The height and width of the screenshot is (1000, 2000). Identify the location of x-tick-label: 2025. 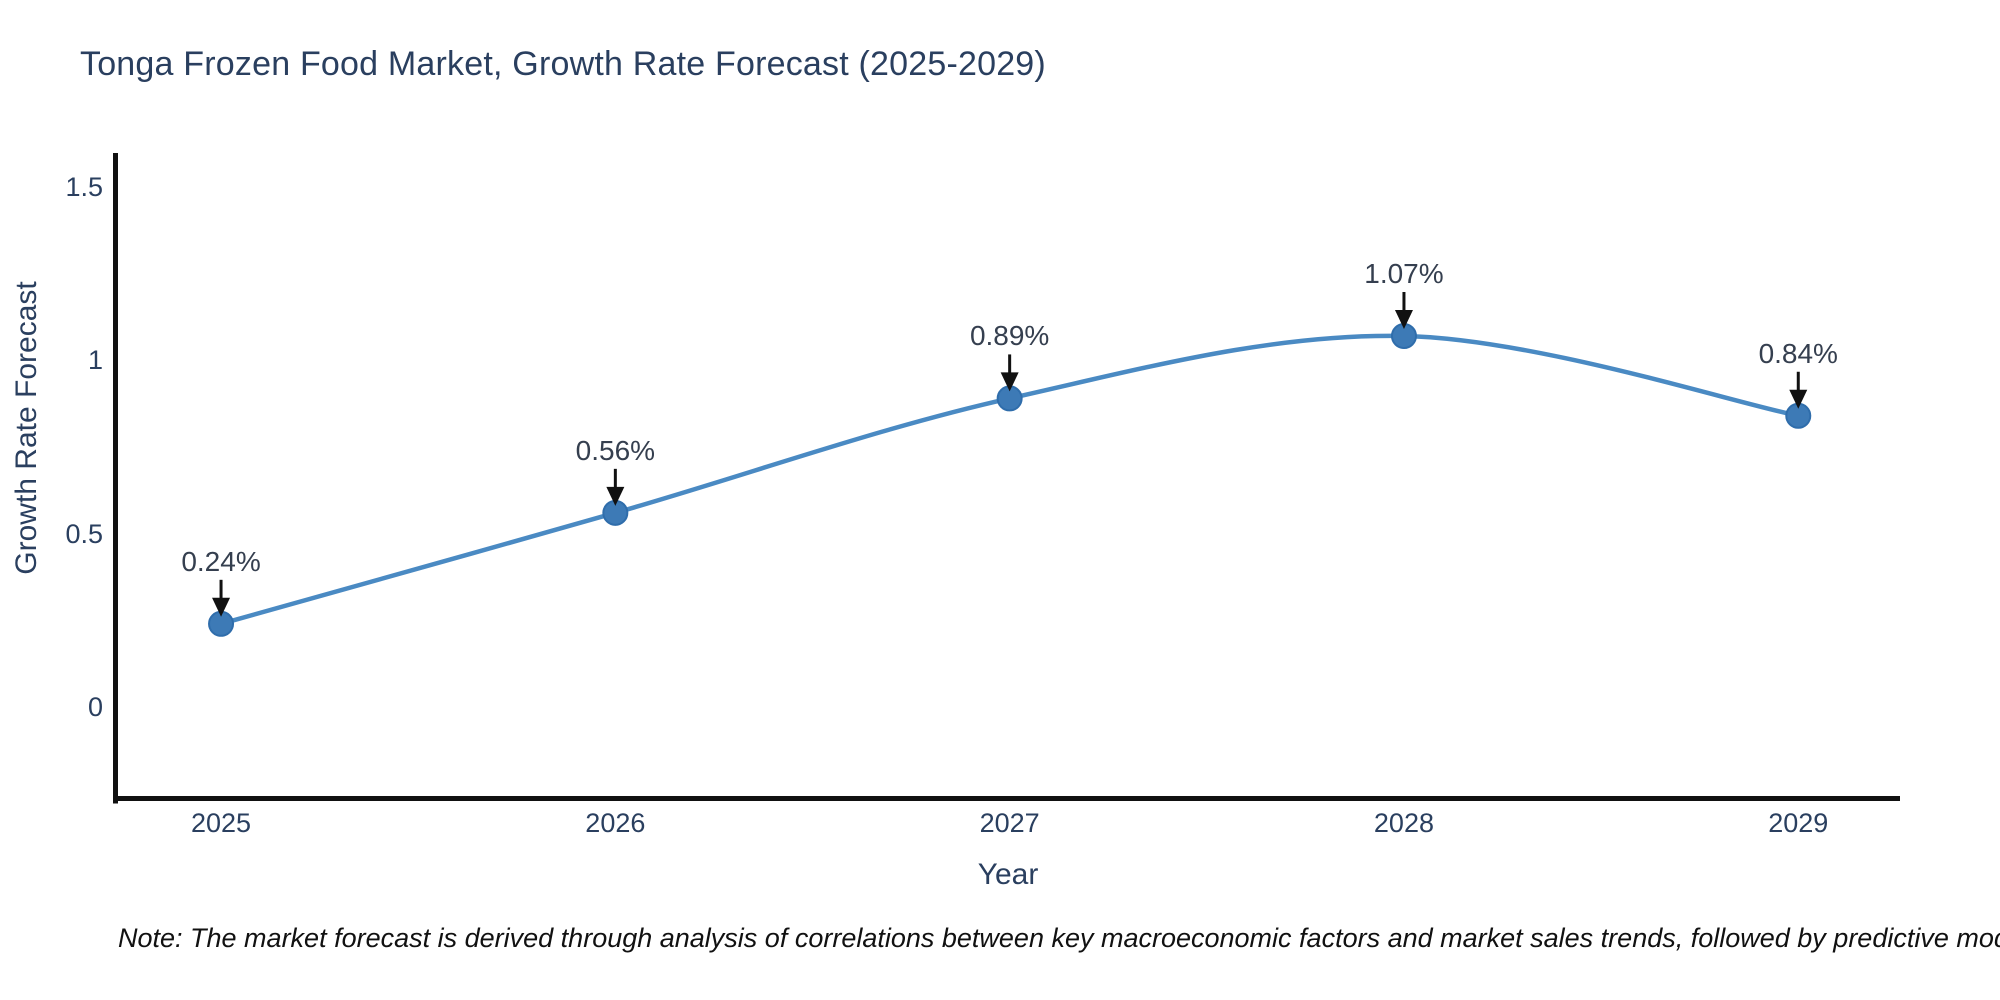
(221, 823).